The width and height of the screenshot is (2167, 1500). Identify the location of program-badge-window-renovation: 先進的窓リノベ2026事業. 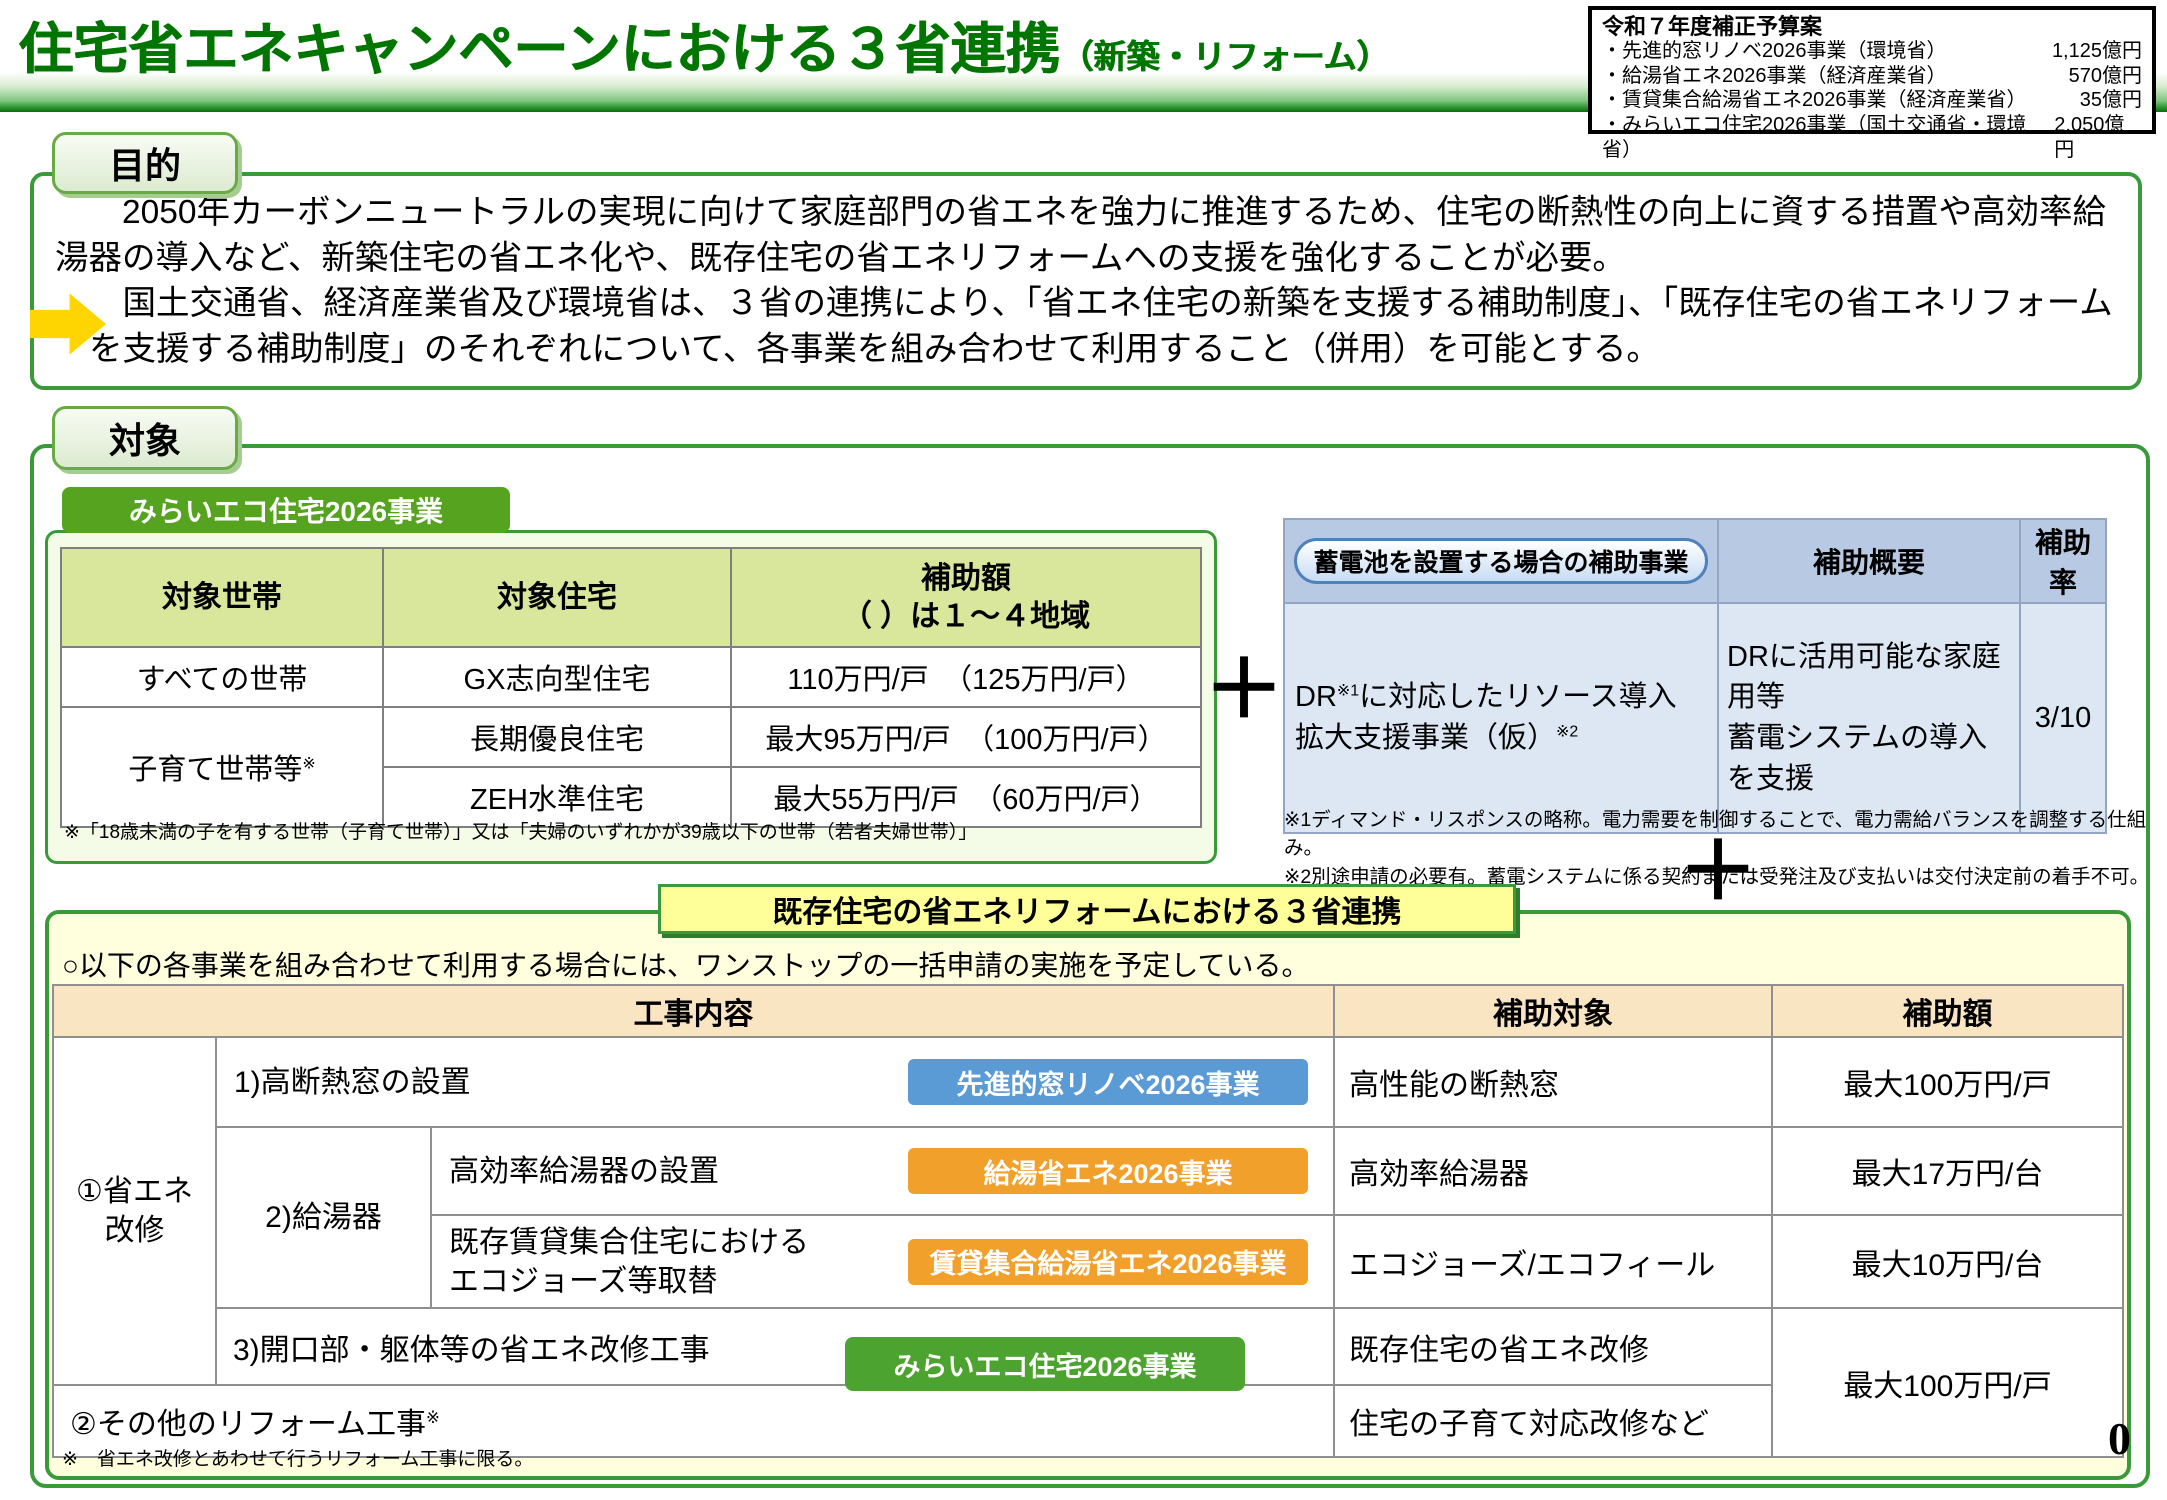
(1108, 1082).